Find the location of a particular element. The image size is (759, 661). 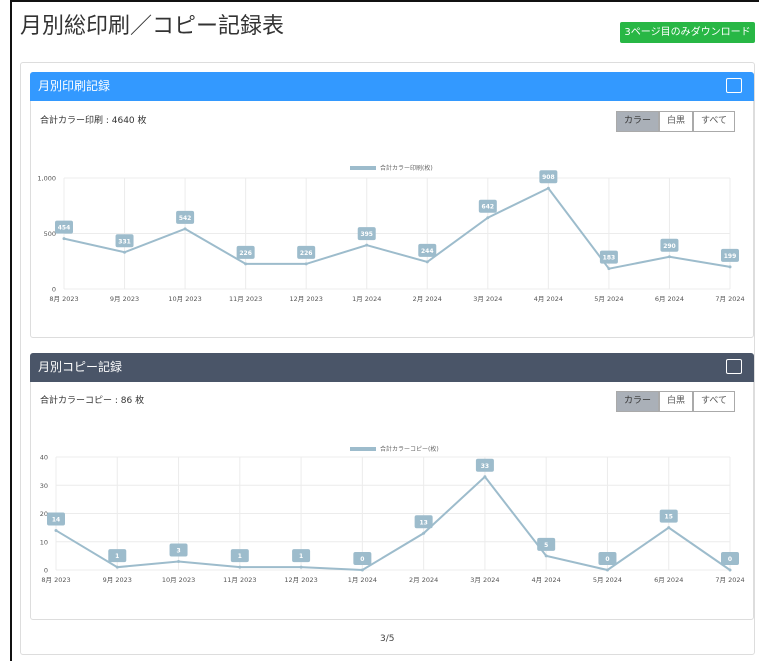

panel-header: 月別印刷記録 is located at coordinates (392, 86).